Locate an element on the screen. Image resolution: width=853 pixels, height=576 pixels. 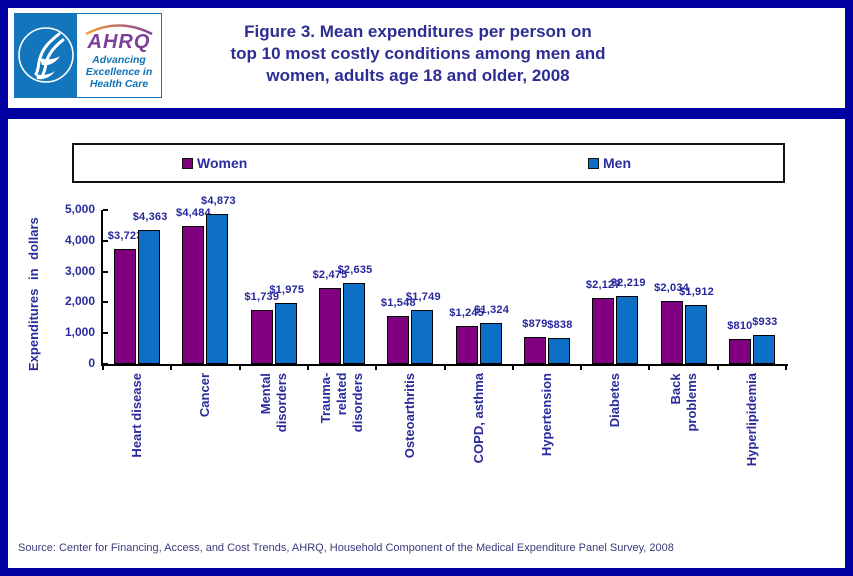
ahrq-logo-text: AHRQ is located at coordinates (119, 42).